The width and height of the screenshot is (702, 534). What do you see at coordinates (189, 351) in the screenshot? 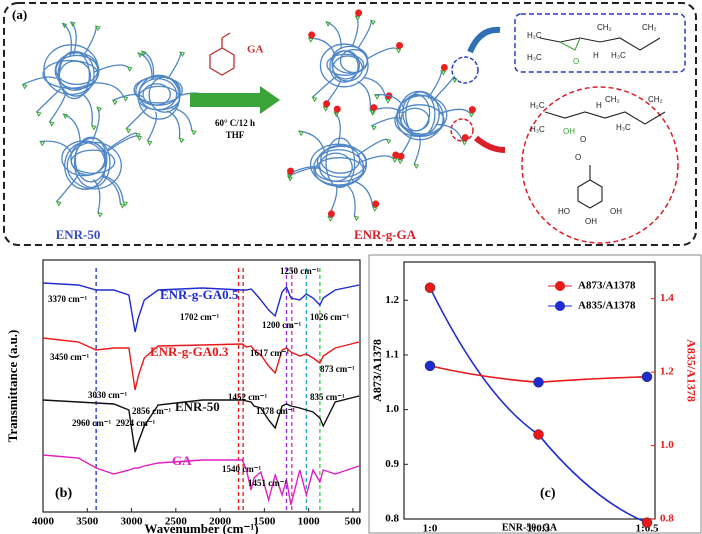
I see `series-label: ENR-g-GA0.3` at bounding box center [189, 351].